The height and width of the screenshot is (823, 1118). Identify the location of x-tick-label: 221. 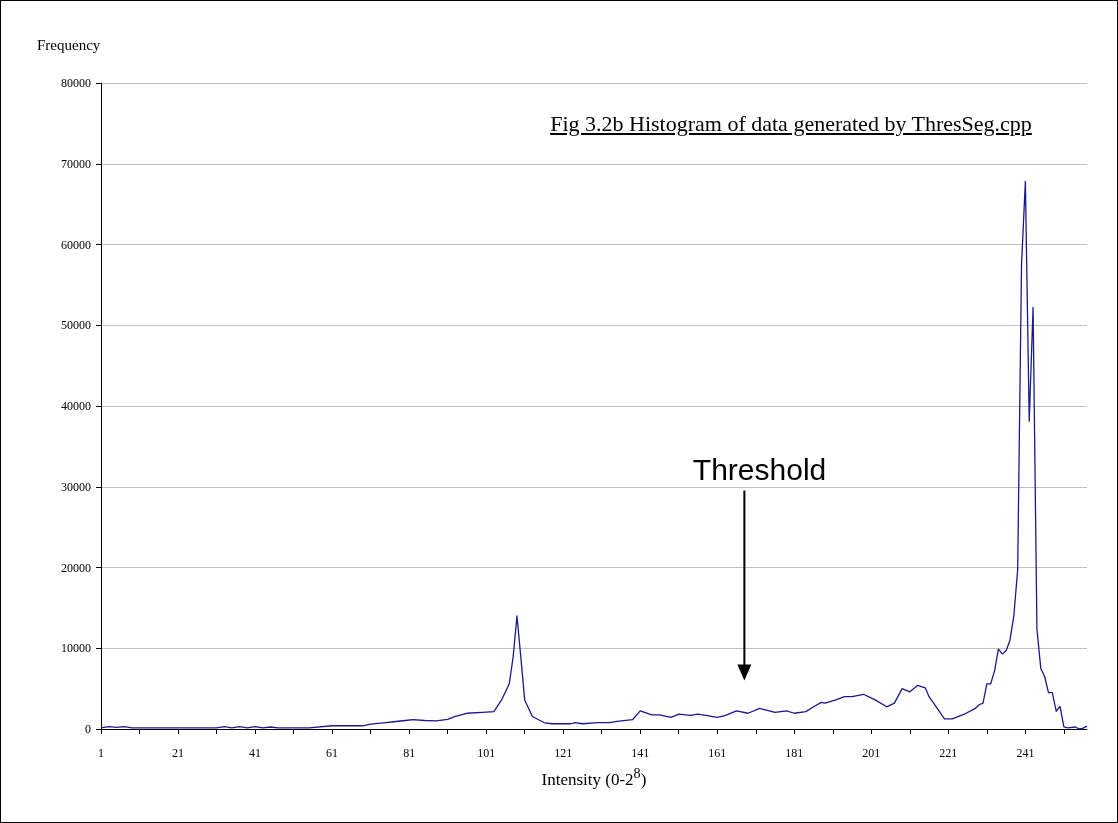
(948, 753).